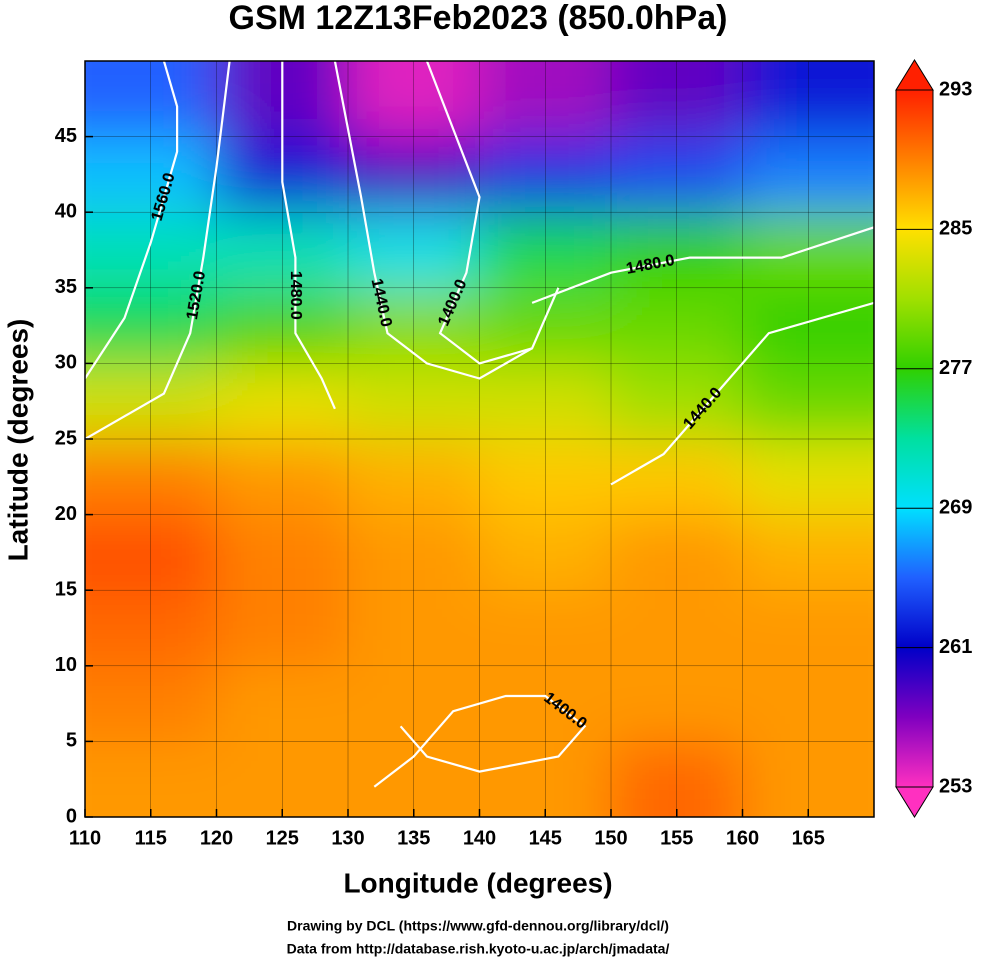 This screenshot has width=982, height=967. I want to click on colorbar: 253 261 269 277 285 293, so click(933, 438).